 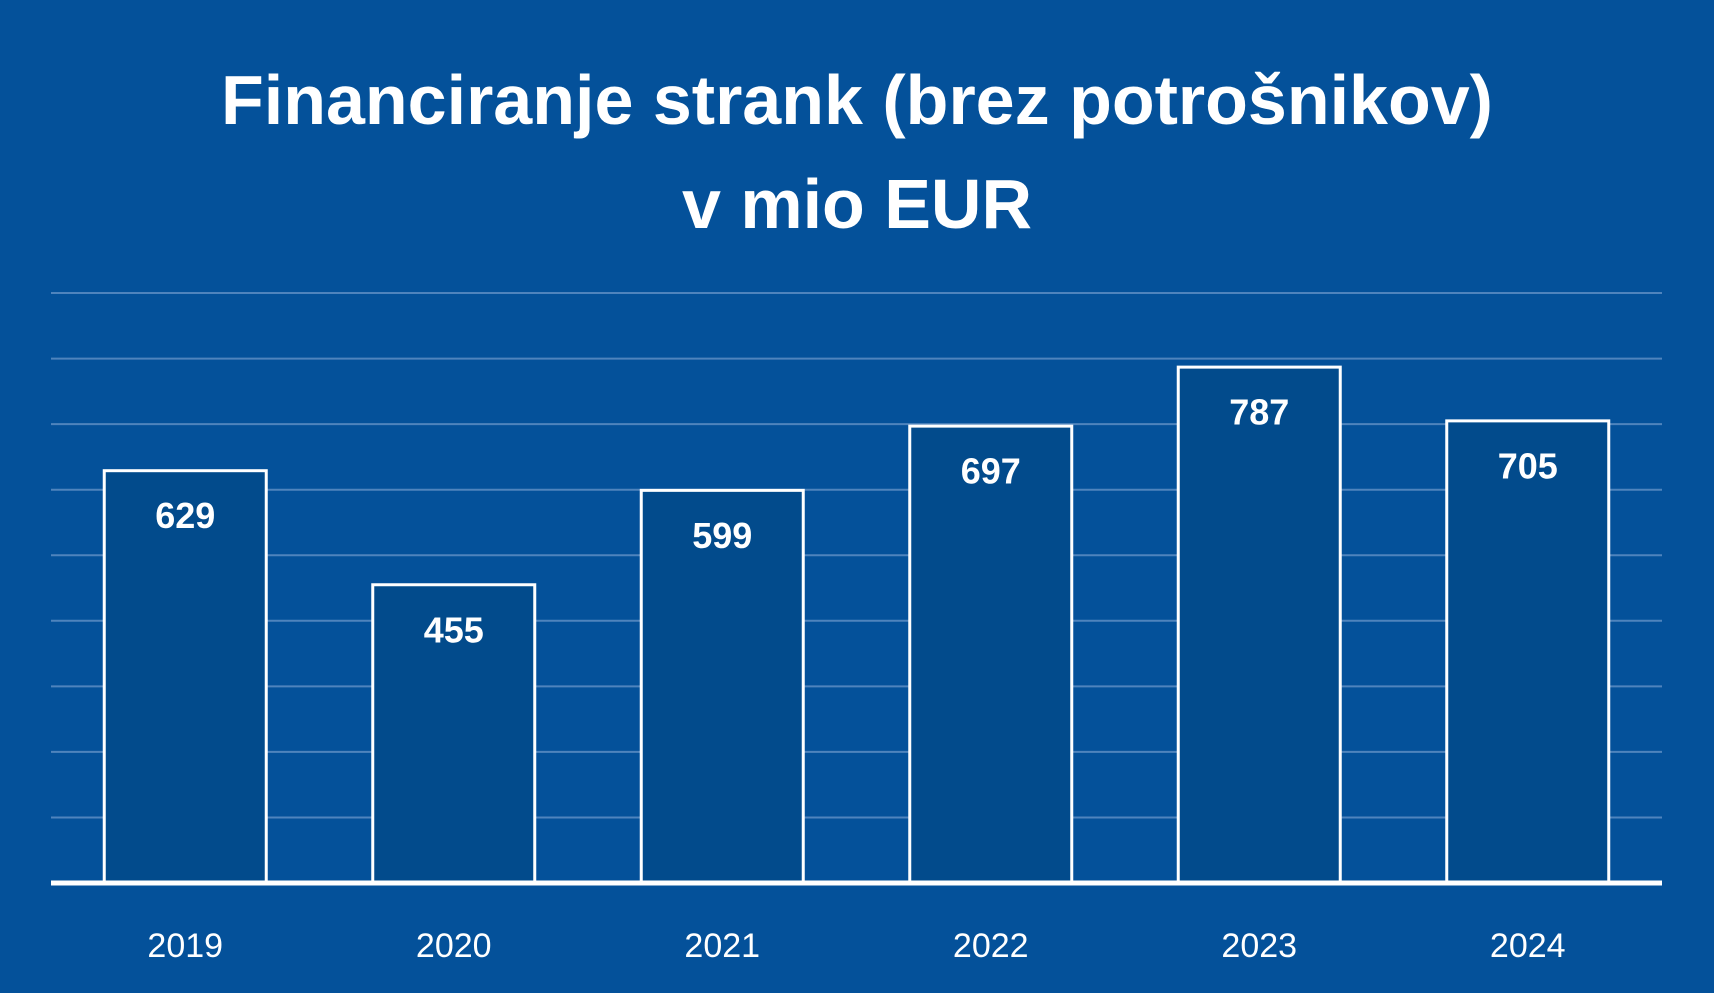 I want to click on chart-title-line-1: Financiranje strank (brez potrošnikov), so click(x=857, y=100).